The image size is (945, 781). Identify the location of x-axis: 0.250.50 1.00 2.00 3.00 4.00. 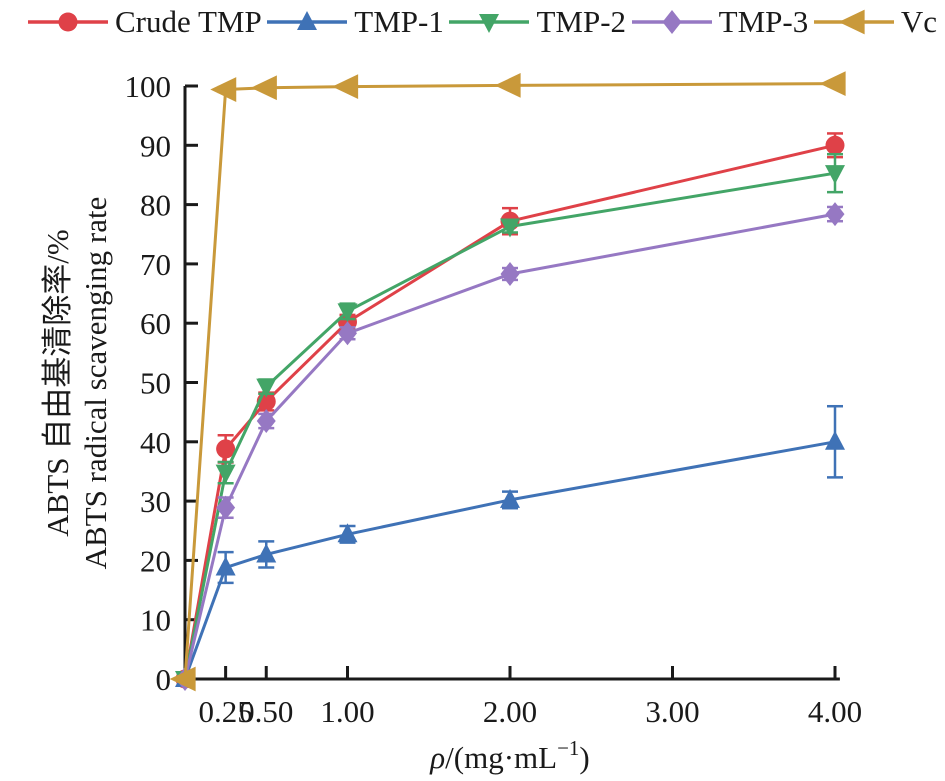
(530, 697).